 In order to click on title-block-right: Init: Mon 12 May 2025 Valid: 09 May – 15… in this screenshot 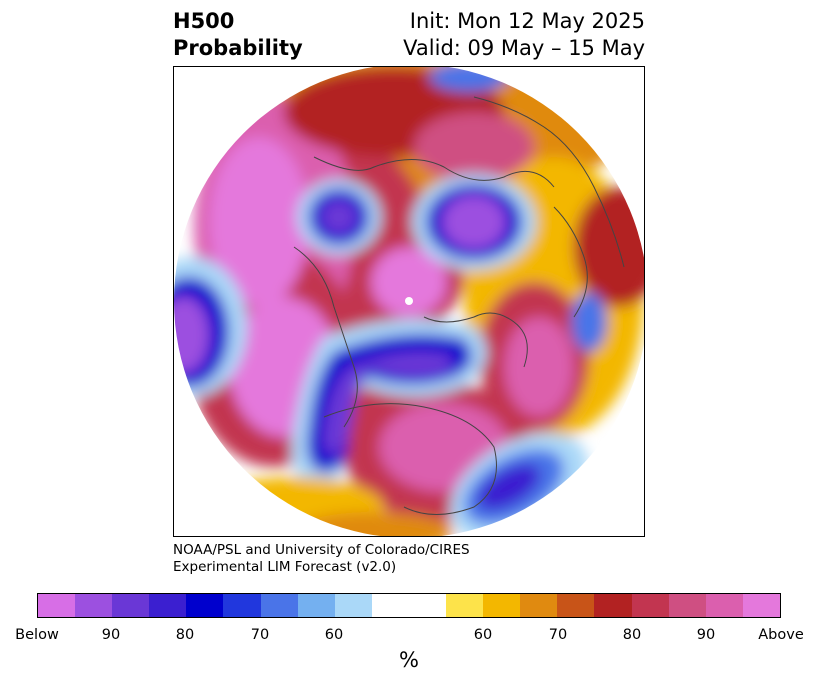, I will do `click(524, 35)`.